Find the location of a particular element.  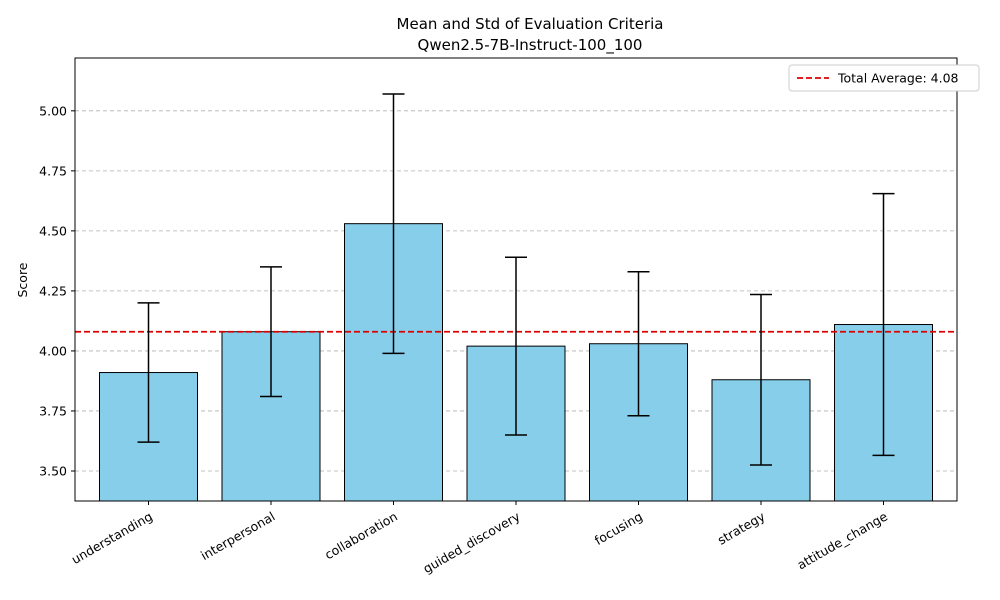

chart-subtitle: Qwen2.5-7B-Instruct-100_100 is located at coordinates (530, 45).